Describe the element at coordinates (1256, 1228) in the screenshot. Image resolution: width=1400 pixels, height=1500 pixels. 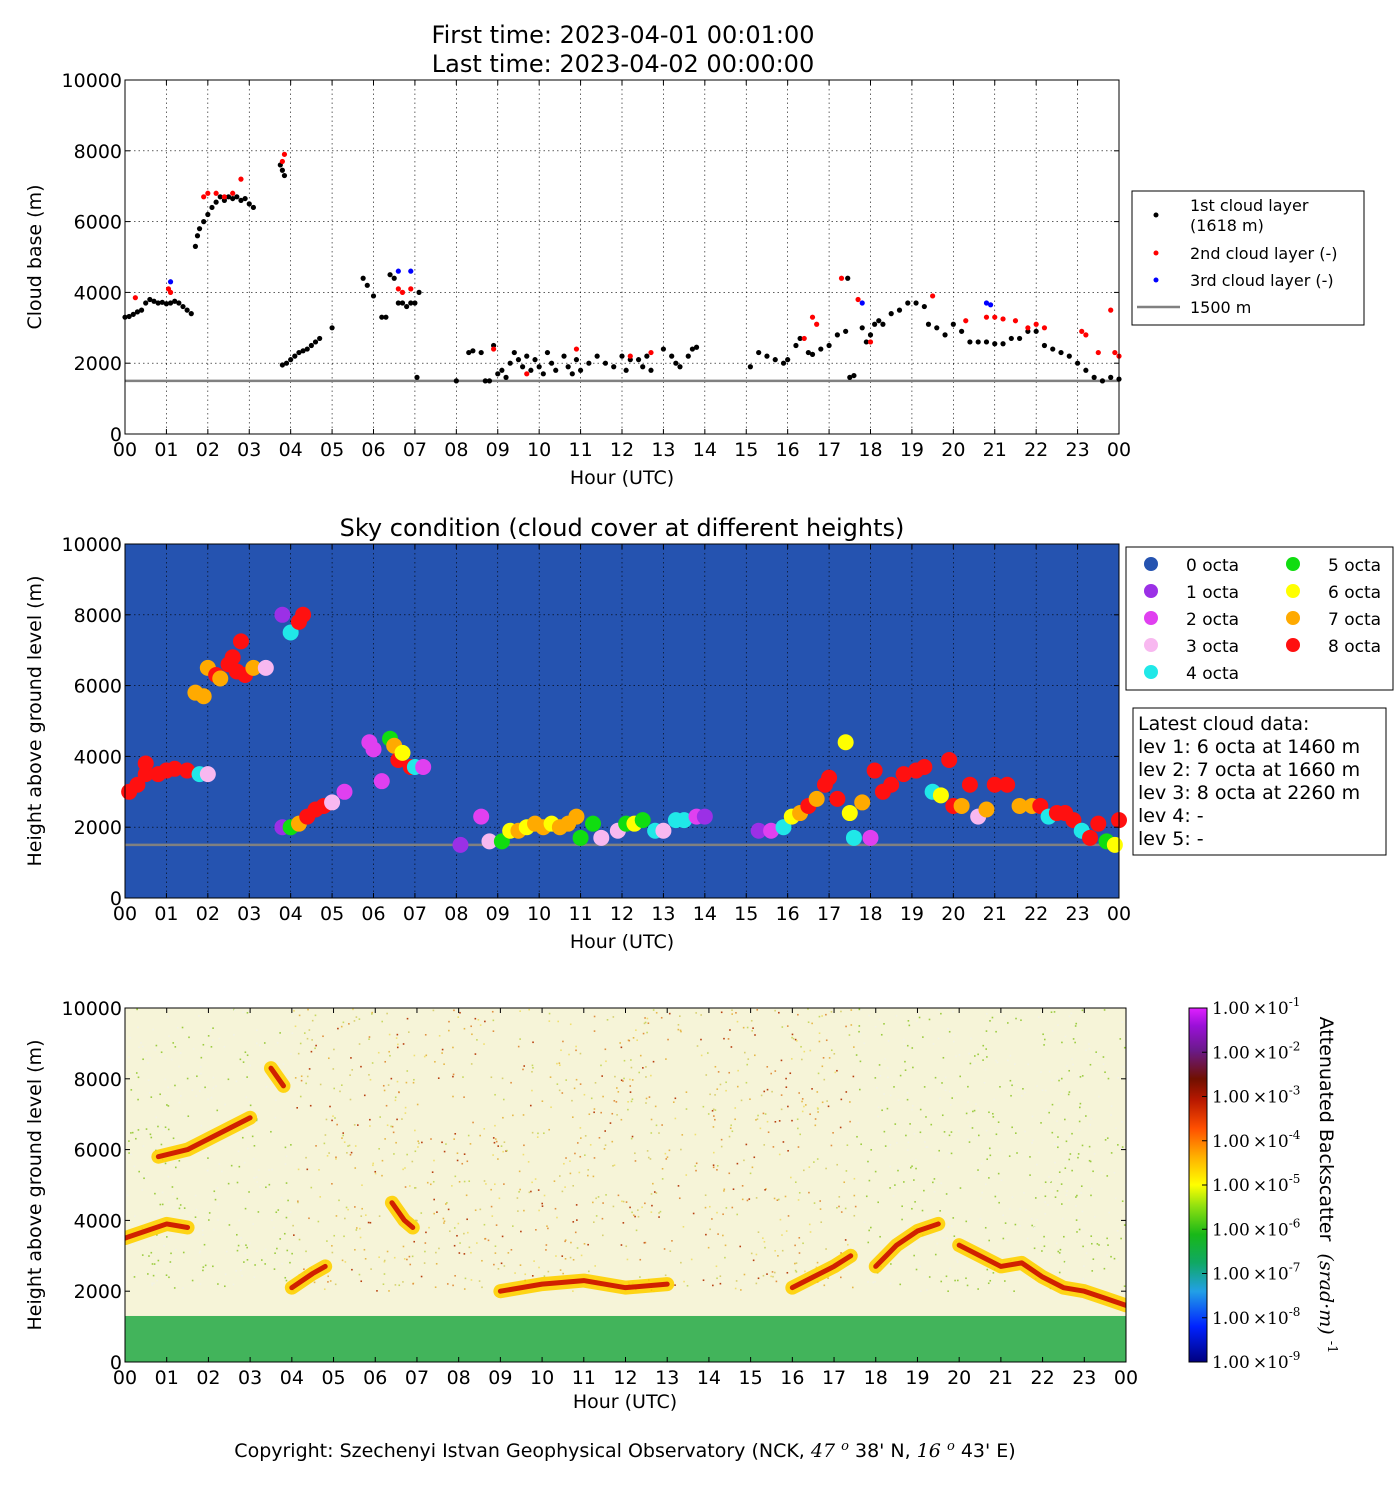
I see `colorbar-tick-label: 1.00 ×10⁻⁶` at that location.